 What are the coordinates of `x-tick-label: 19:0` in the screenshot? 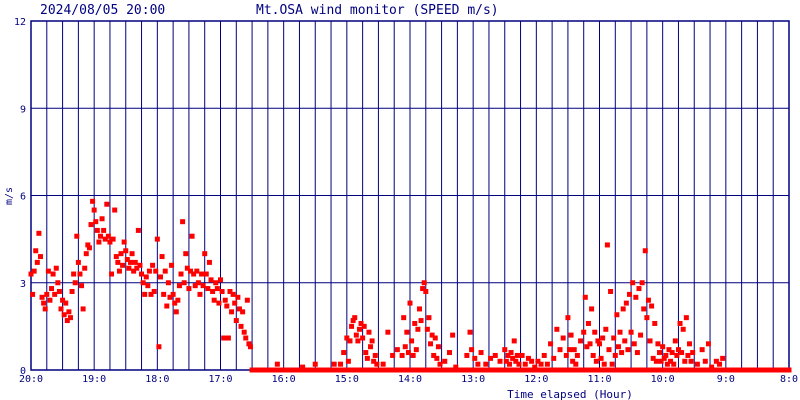 It's located at (94, 379).